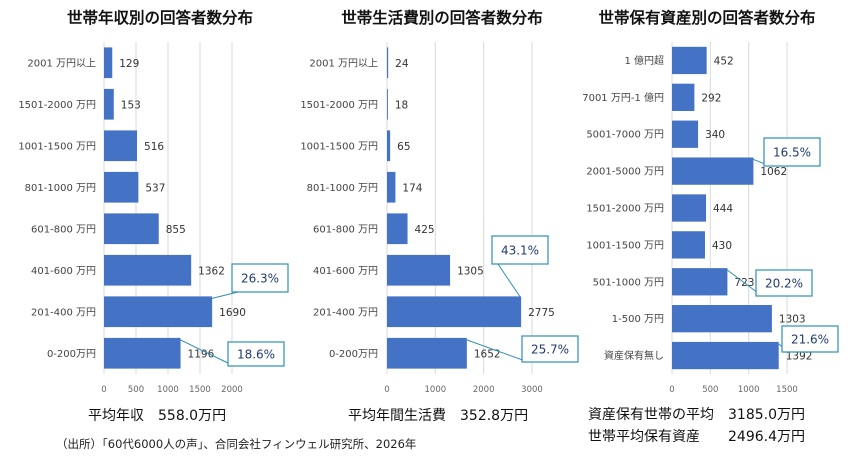 The width and height of the screenshot is (852, 463). What do you see at coordinates (532, 390) in the screenshot?
I see `x-tick-label: 3000` at bounding box center [532, 390].